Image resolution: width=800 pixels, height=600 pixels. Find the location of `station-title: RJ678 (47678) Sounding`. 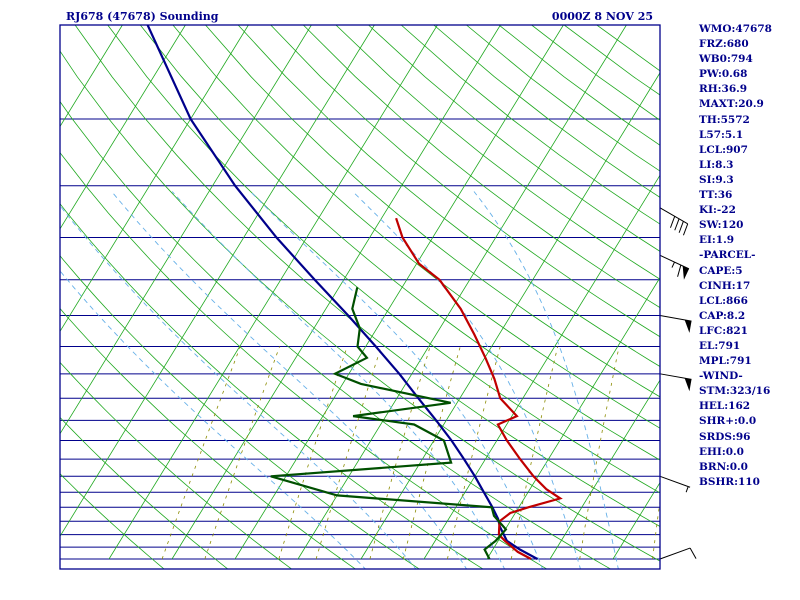

station-title: RJ678 (47678) Sounding is located at coordinates (142, 16).